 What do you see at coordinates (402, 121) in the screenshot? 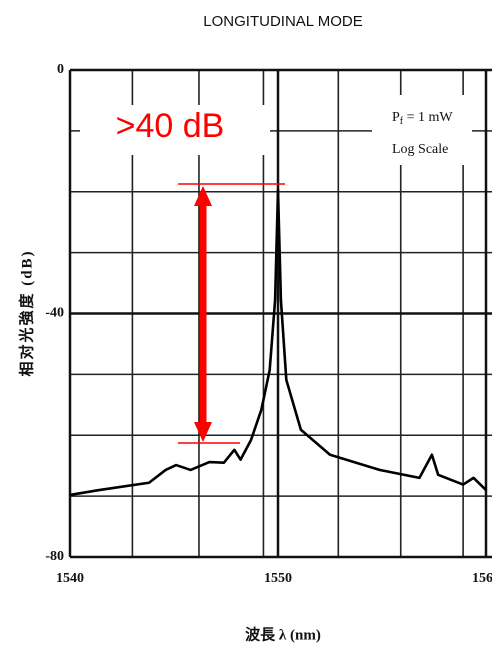
I see `condition-subscript: f` at bounding box center [402, 121].